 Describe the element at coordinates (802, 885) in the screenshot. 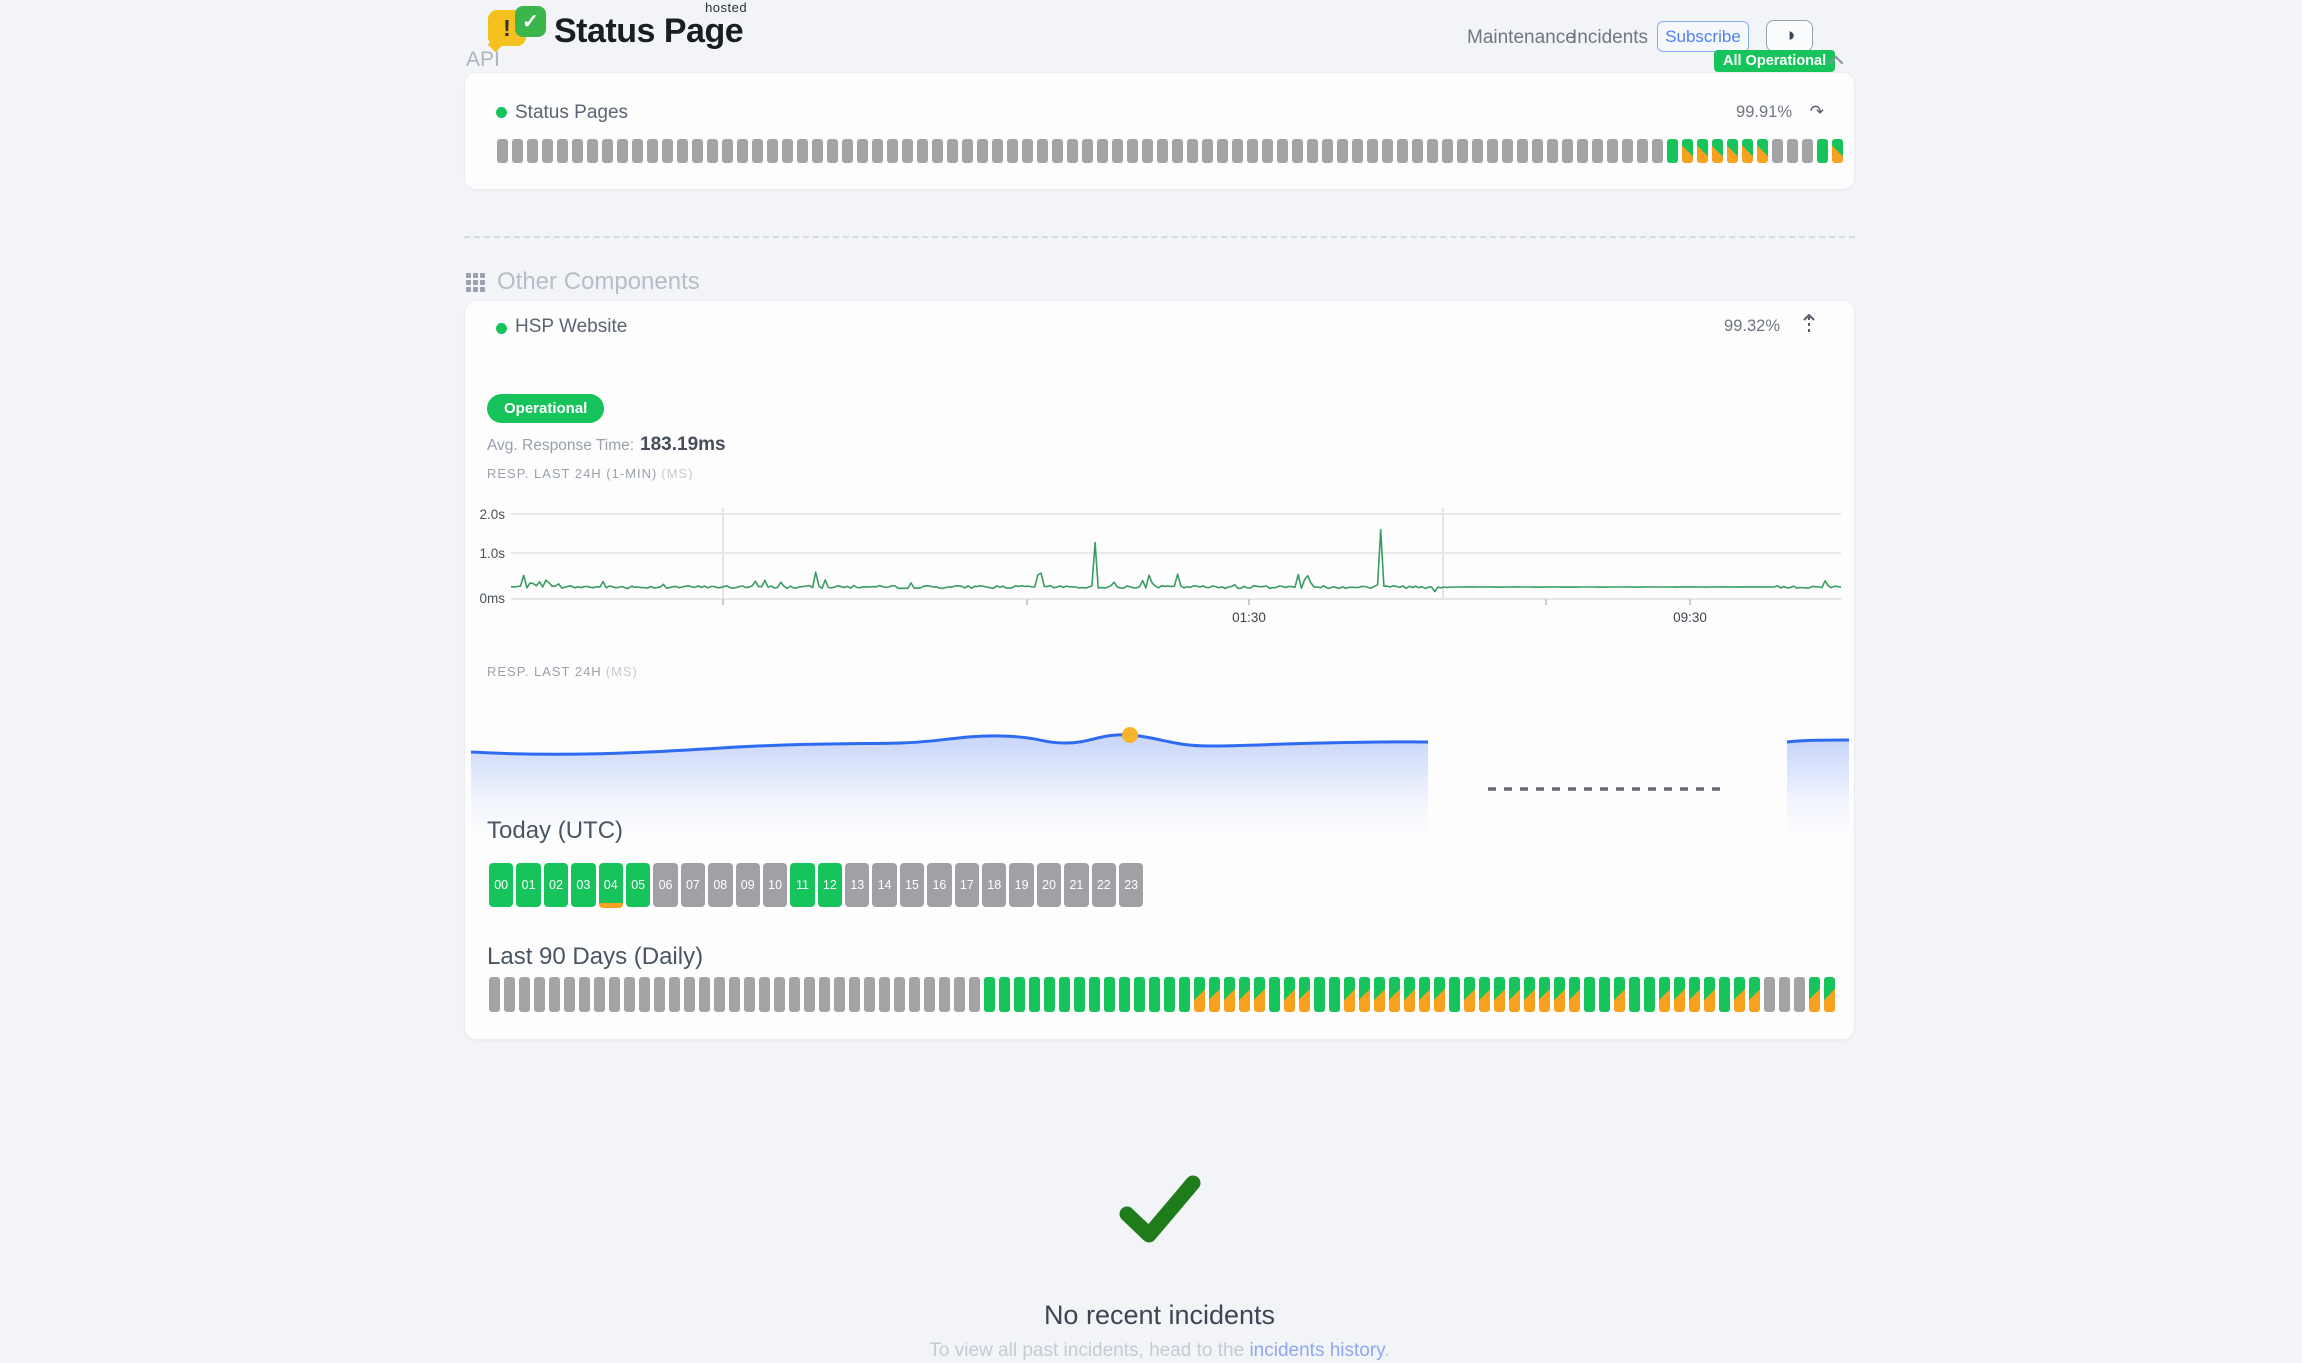

I see `hour-cell-11: 11` at that location.